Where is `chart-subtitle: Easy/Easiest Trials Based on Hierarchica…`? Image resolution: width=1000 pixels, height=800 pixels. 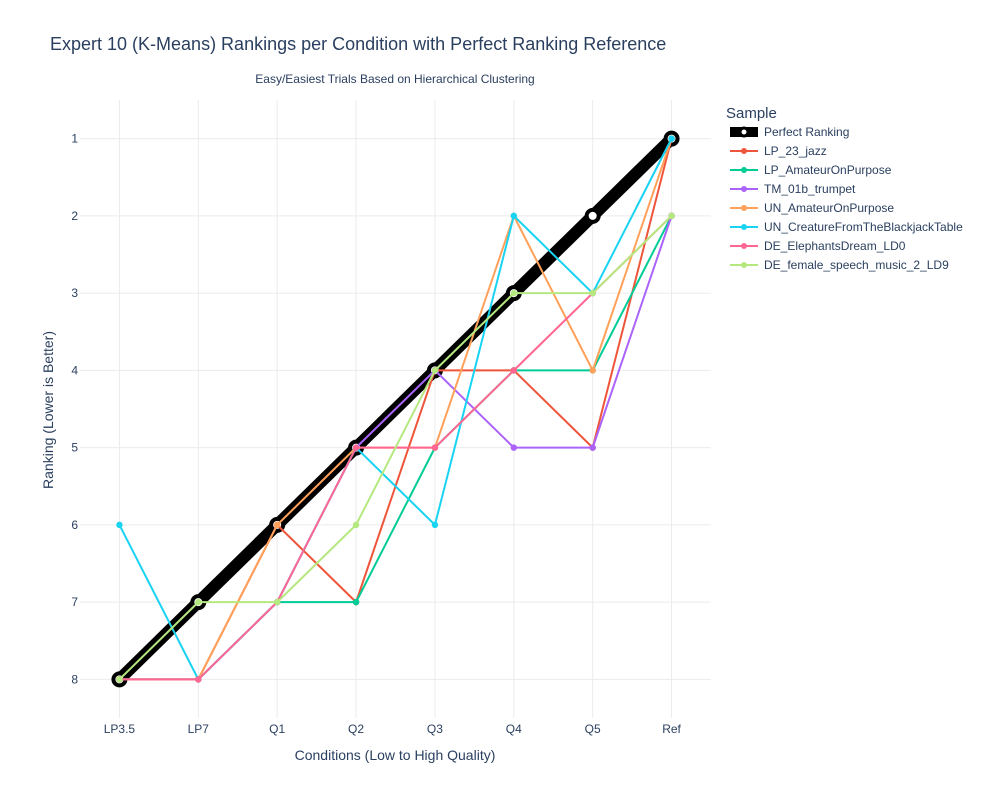
chart-subtitle: Easy/Easiest Trials Based on Hierarchica… is located at coordinates (394, 79).